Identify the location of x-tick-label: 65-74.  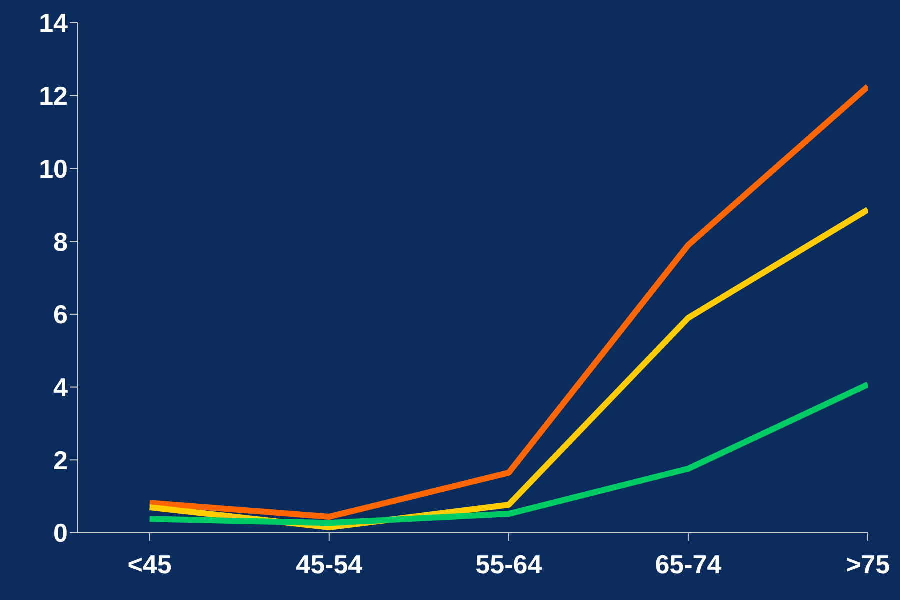
(688, 564).